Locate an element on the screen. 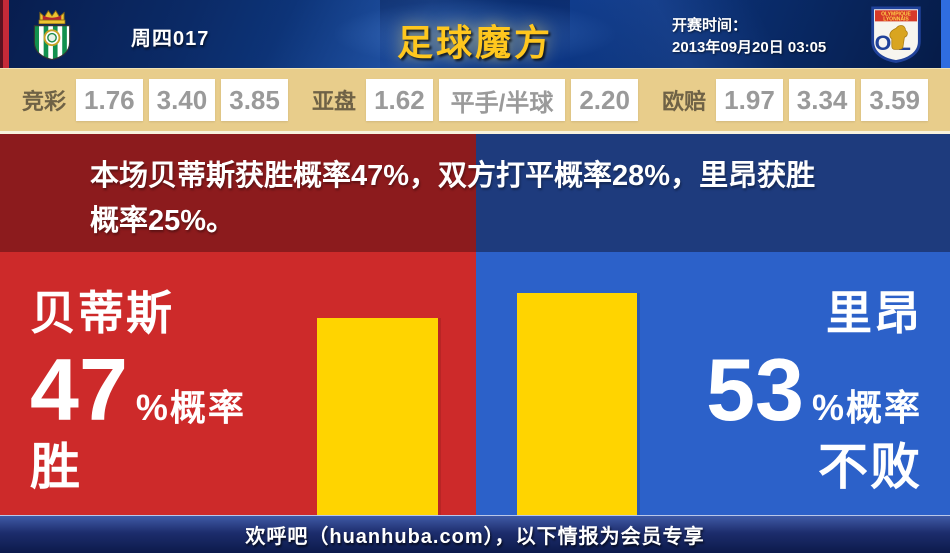 The image size is (950, 553). summary-text: 本场贝蒂斯获胜概率47%，双方打平概率28%，里昂获胜 概率25%。 is located at coordinates (452, 199).